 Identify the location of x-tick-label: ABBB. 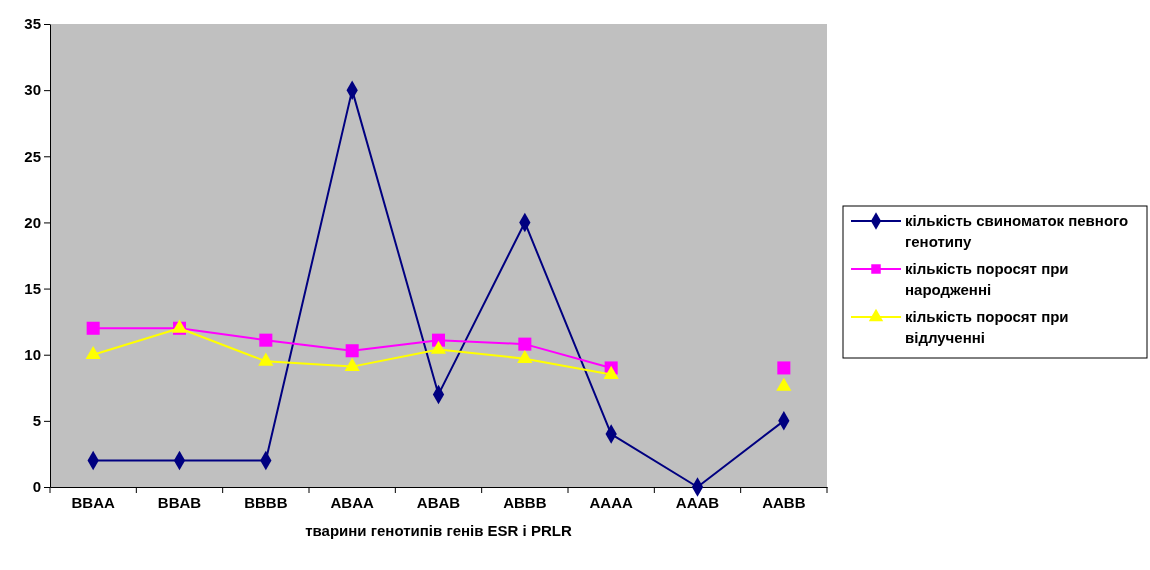
(525, 502).